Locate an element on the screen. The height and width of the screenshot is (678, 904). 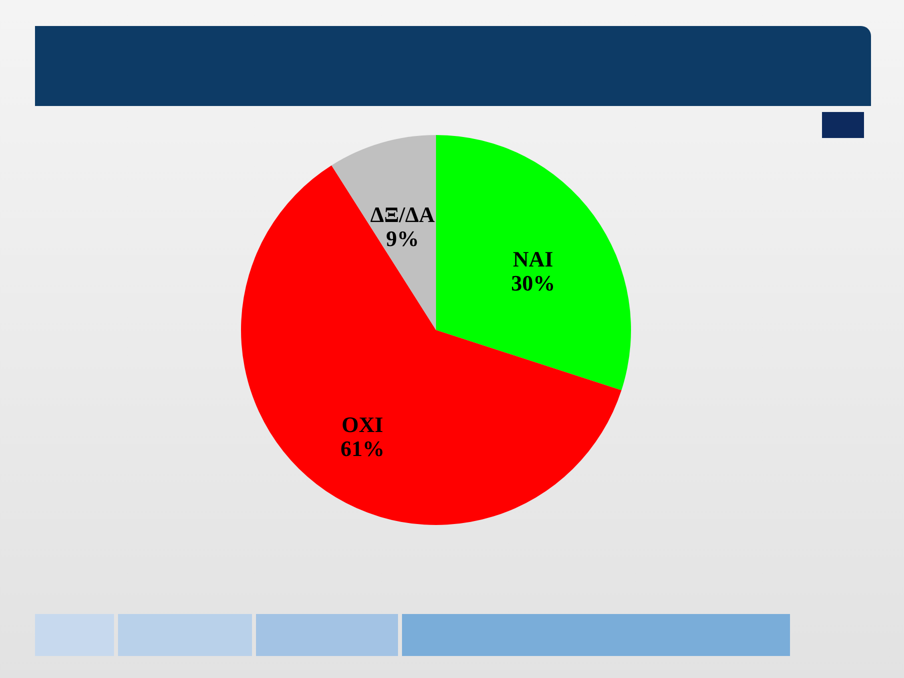
slice-label: ΟΧΙ is located at coordinates (363, 424).